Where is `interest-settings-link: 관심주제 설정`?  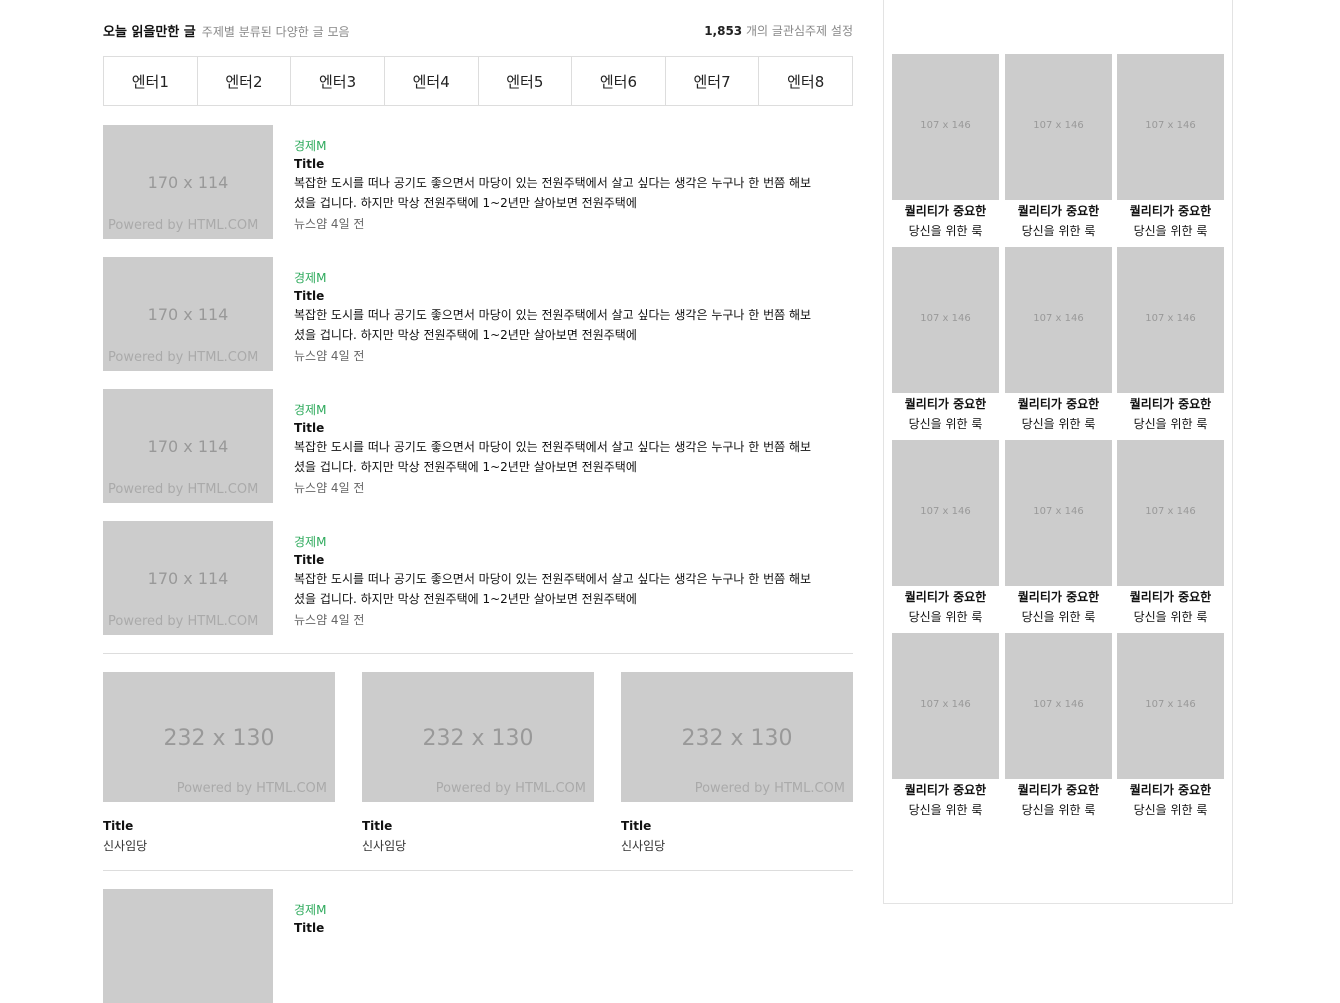 interest-settings-link: 관심주제 설정 is located at coordinates (817, 31).